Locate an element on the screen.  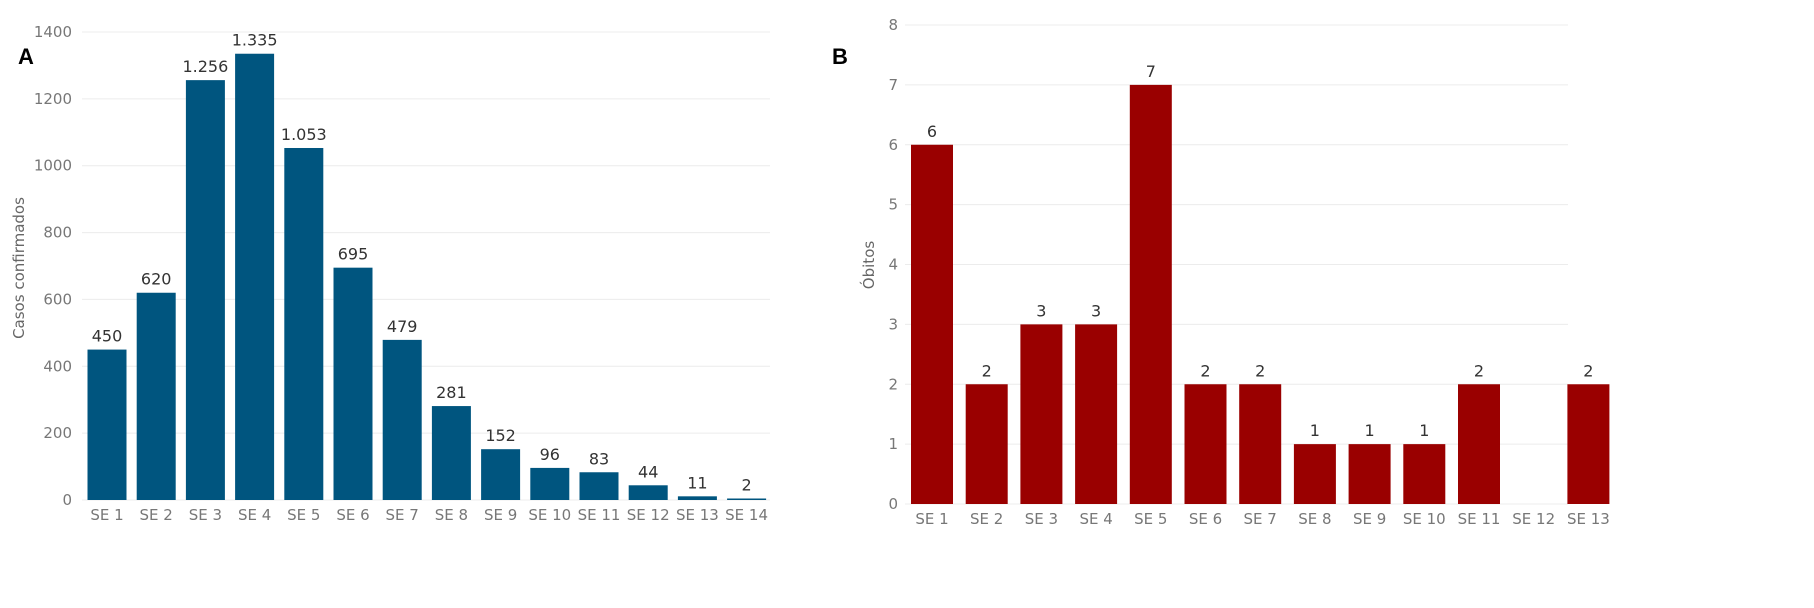
y-tick-label: 2 is located at coordinates (893, 384).